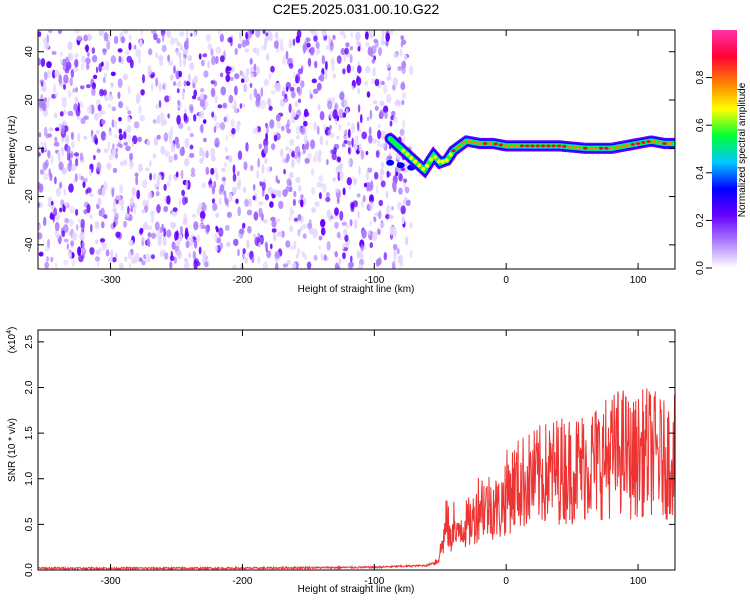  Describe the element at coordinates (9, 332) in the screenshot. I see `snr-scale-exponent: 4` at that location.